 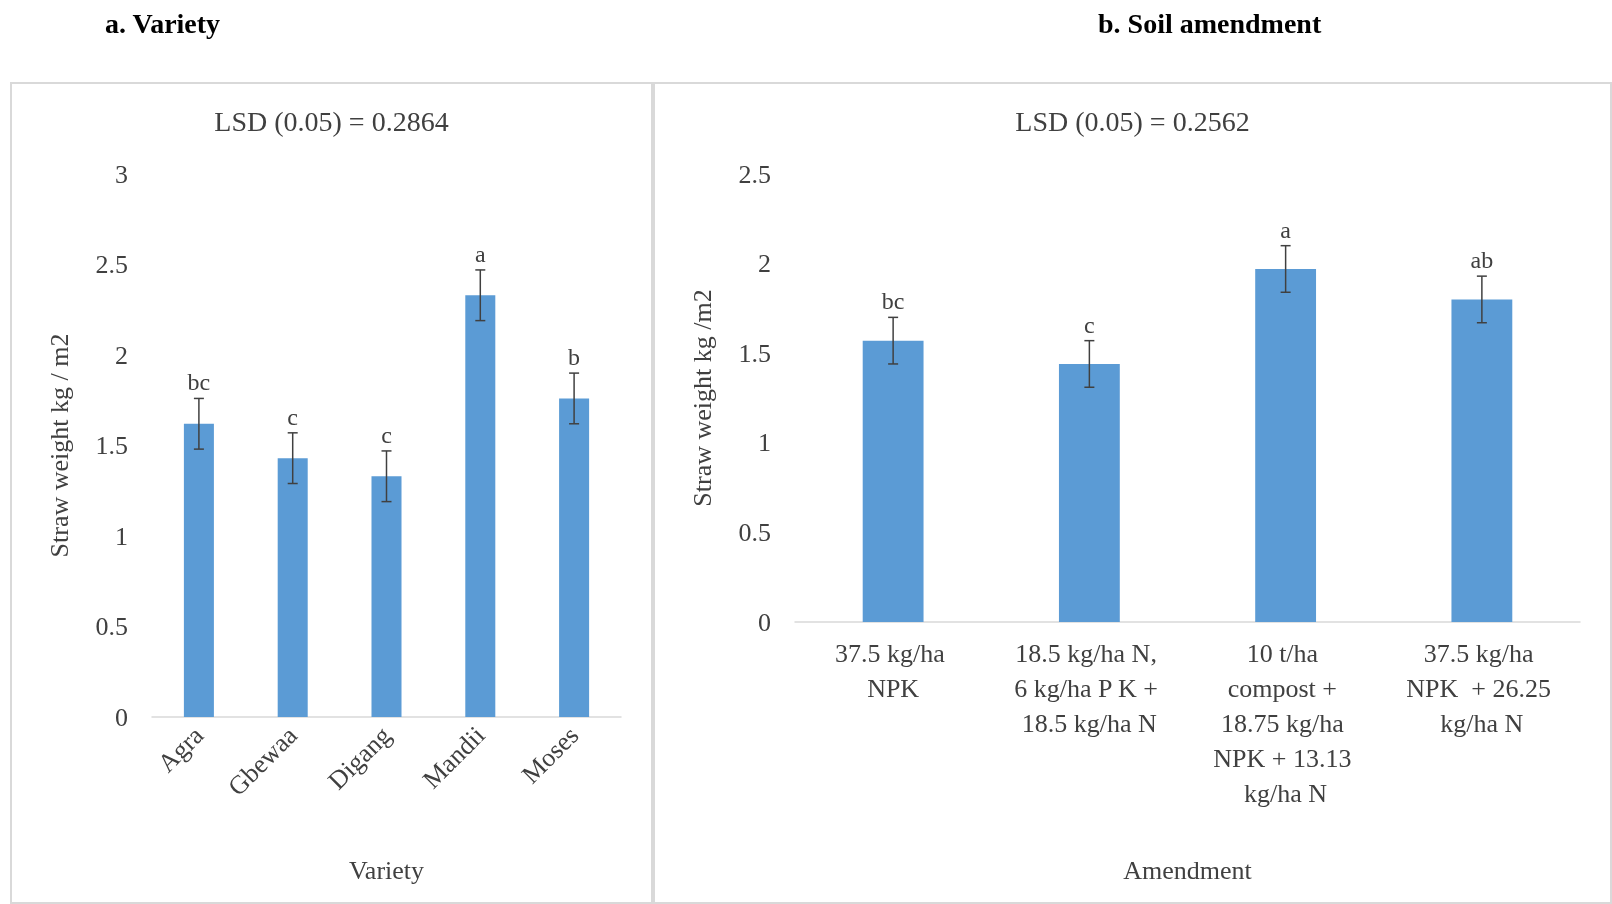 I want to click on x-axis-title: Amendment, so click(x=1188, y=870).